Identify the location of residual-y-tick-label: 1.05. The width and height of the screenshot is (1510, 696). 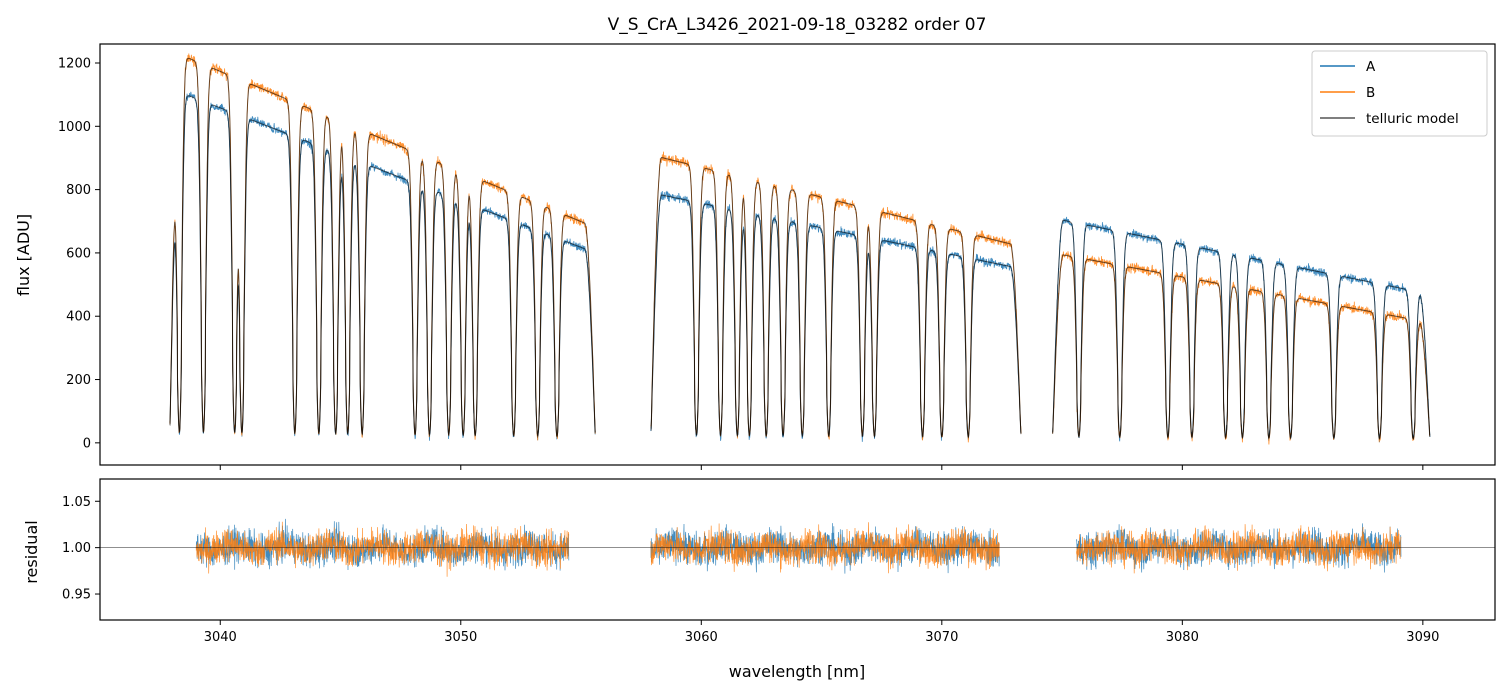
(76, 502).